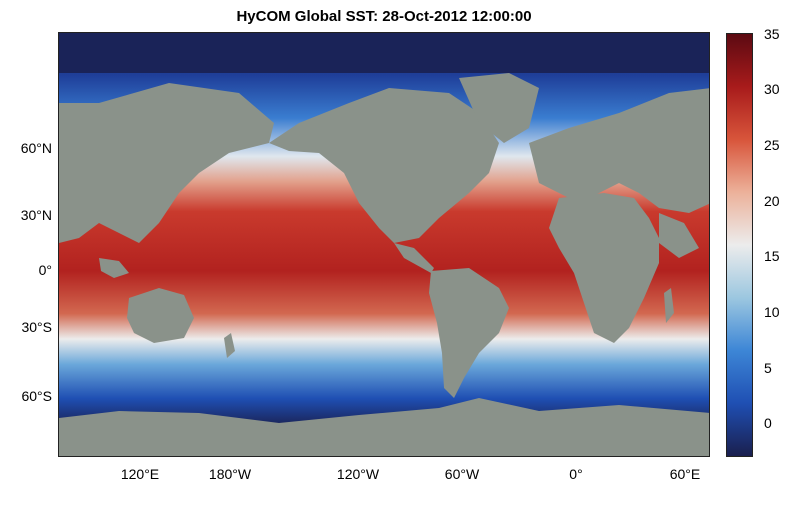 The height and width of the screenshot is (511, 800). I want to click on central-america, so click(414, 258).